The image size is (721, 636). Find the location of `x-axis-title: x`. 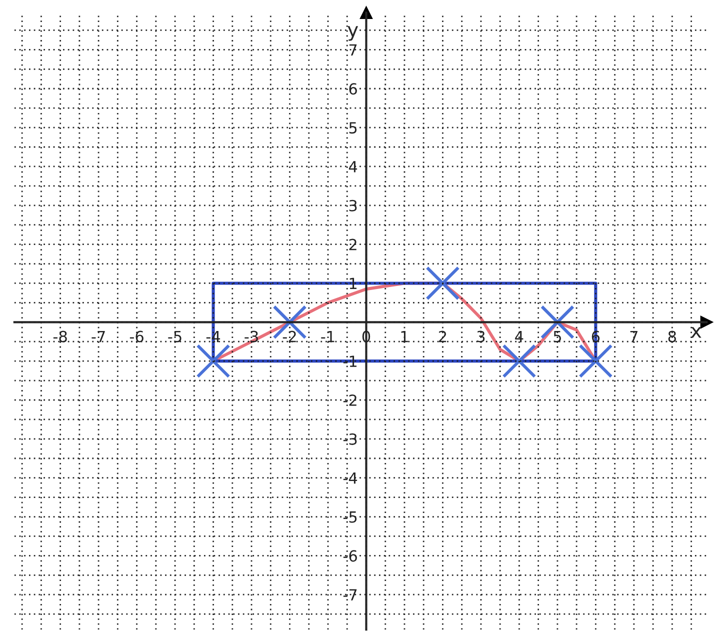

x-axis-title: x is located at coordinates (696, 332).